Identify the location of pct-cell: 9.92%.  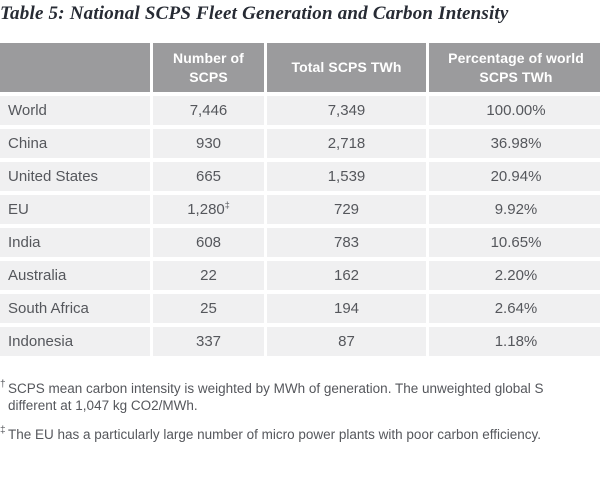
(514, 209).